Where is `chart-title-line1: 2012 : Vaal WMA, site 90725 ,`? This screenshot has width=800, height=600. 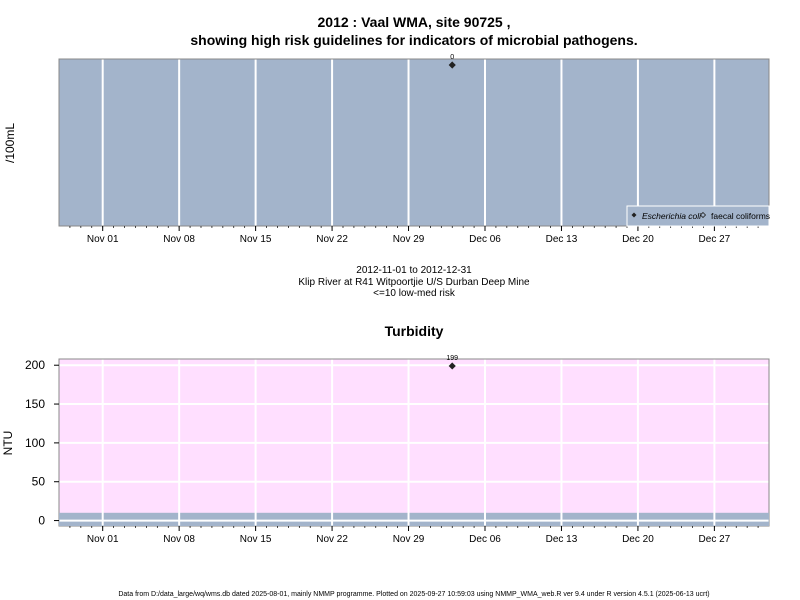 chart-title-line1: 2012 : Vaal WMA, site 90725 , is located at coordinates (414, 22).